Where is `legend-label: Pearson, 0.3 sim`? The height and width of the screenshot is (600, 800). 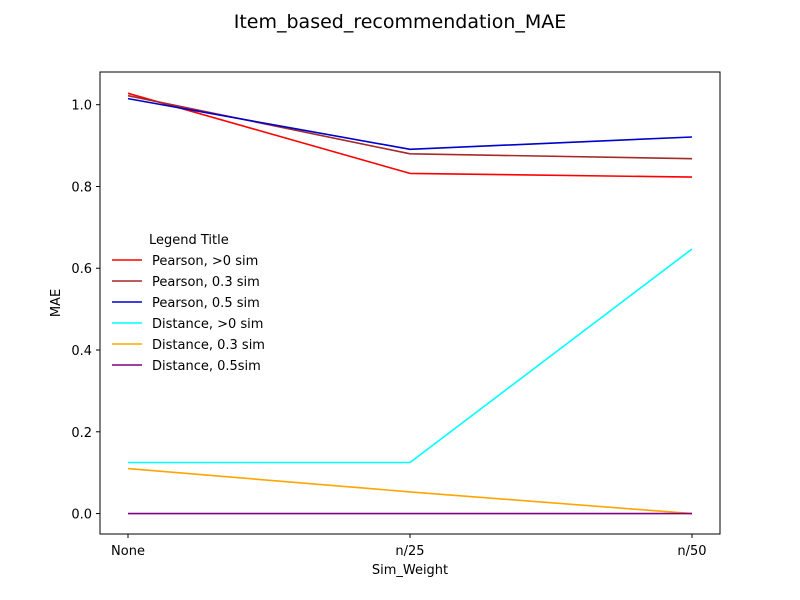
legend-label: Pearson, 0.3 sim is located at coordinates (206, 282).